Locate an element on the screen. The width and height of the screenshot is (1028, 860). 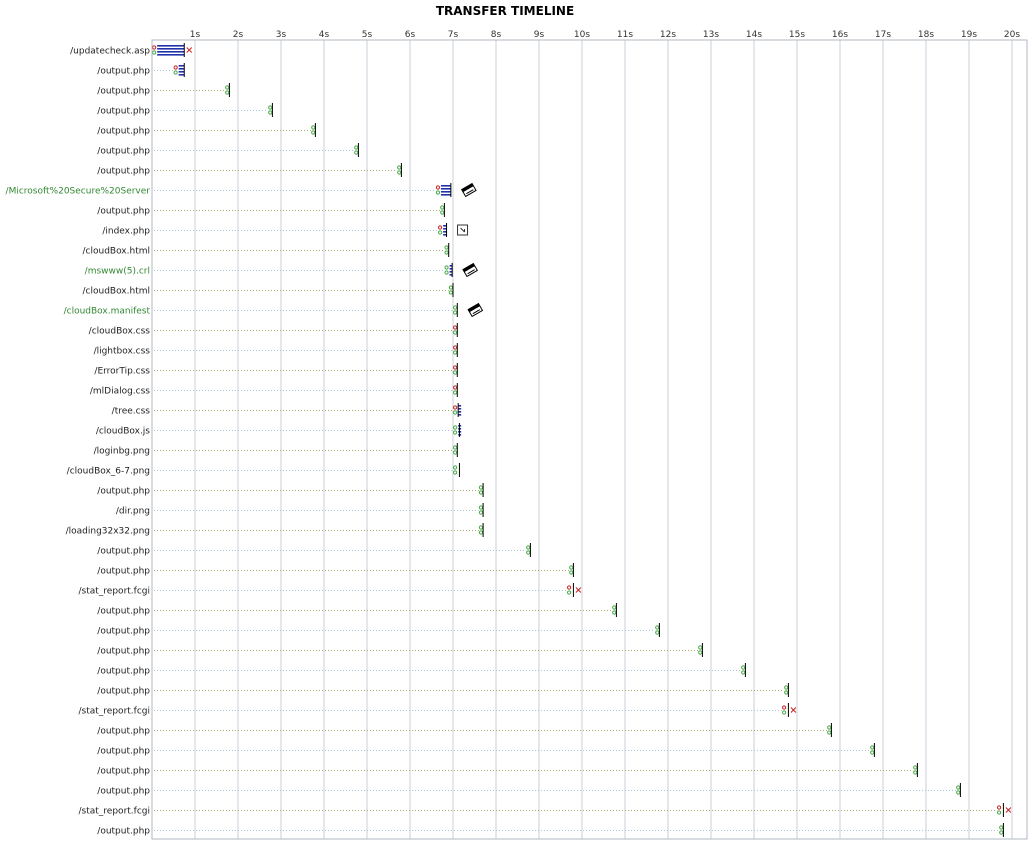
timeline-row: /stat_report.fcgi is located at coordinates (438, 710).